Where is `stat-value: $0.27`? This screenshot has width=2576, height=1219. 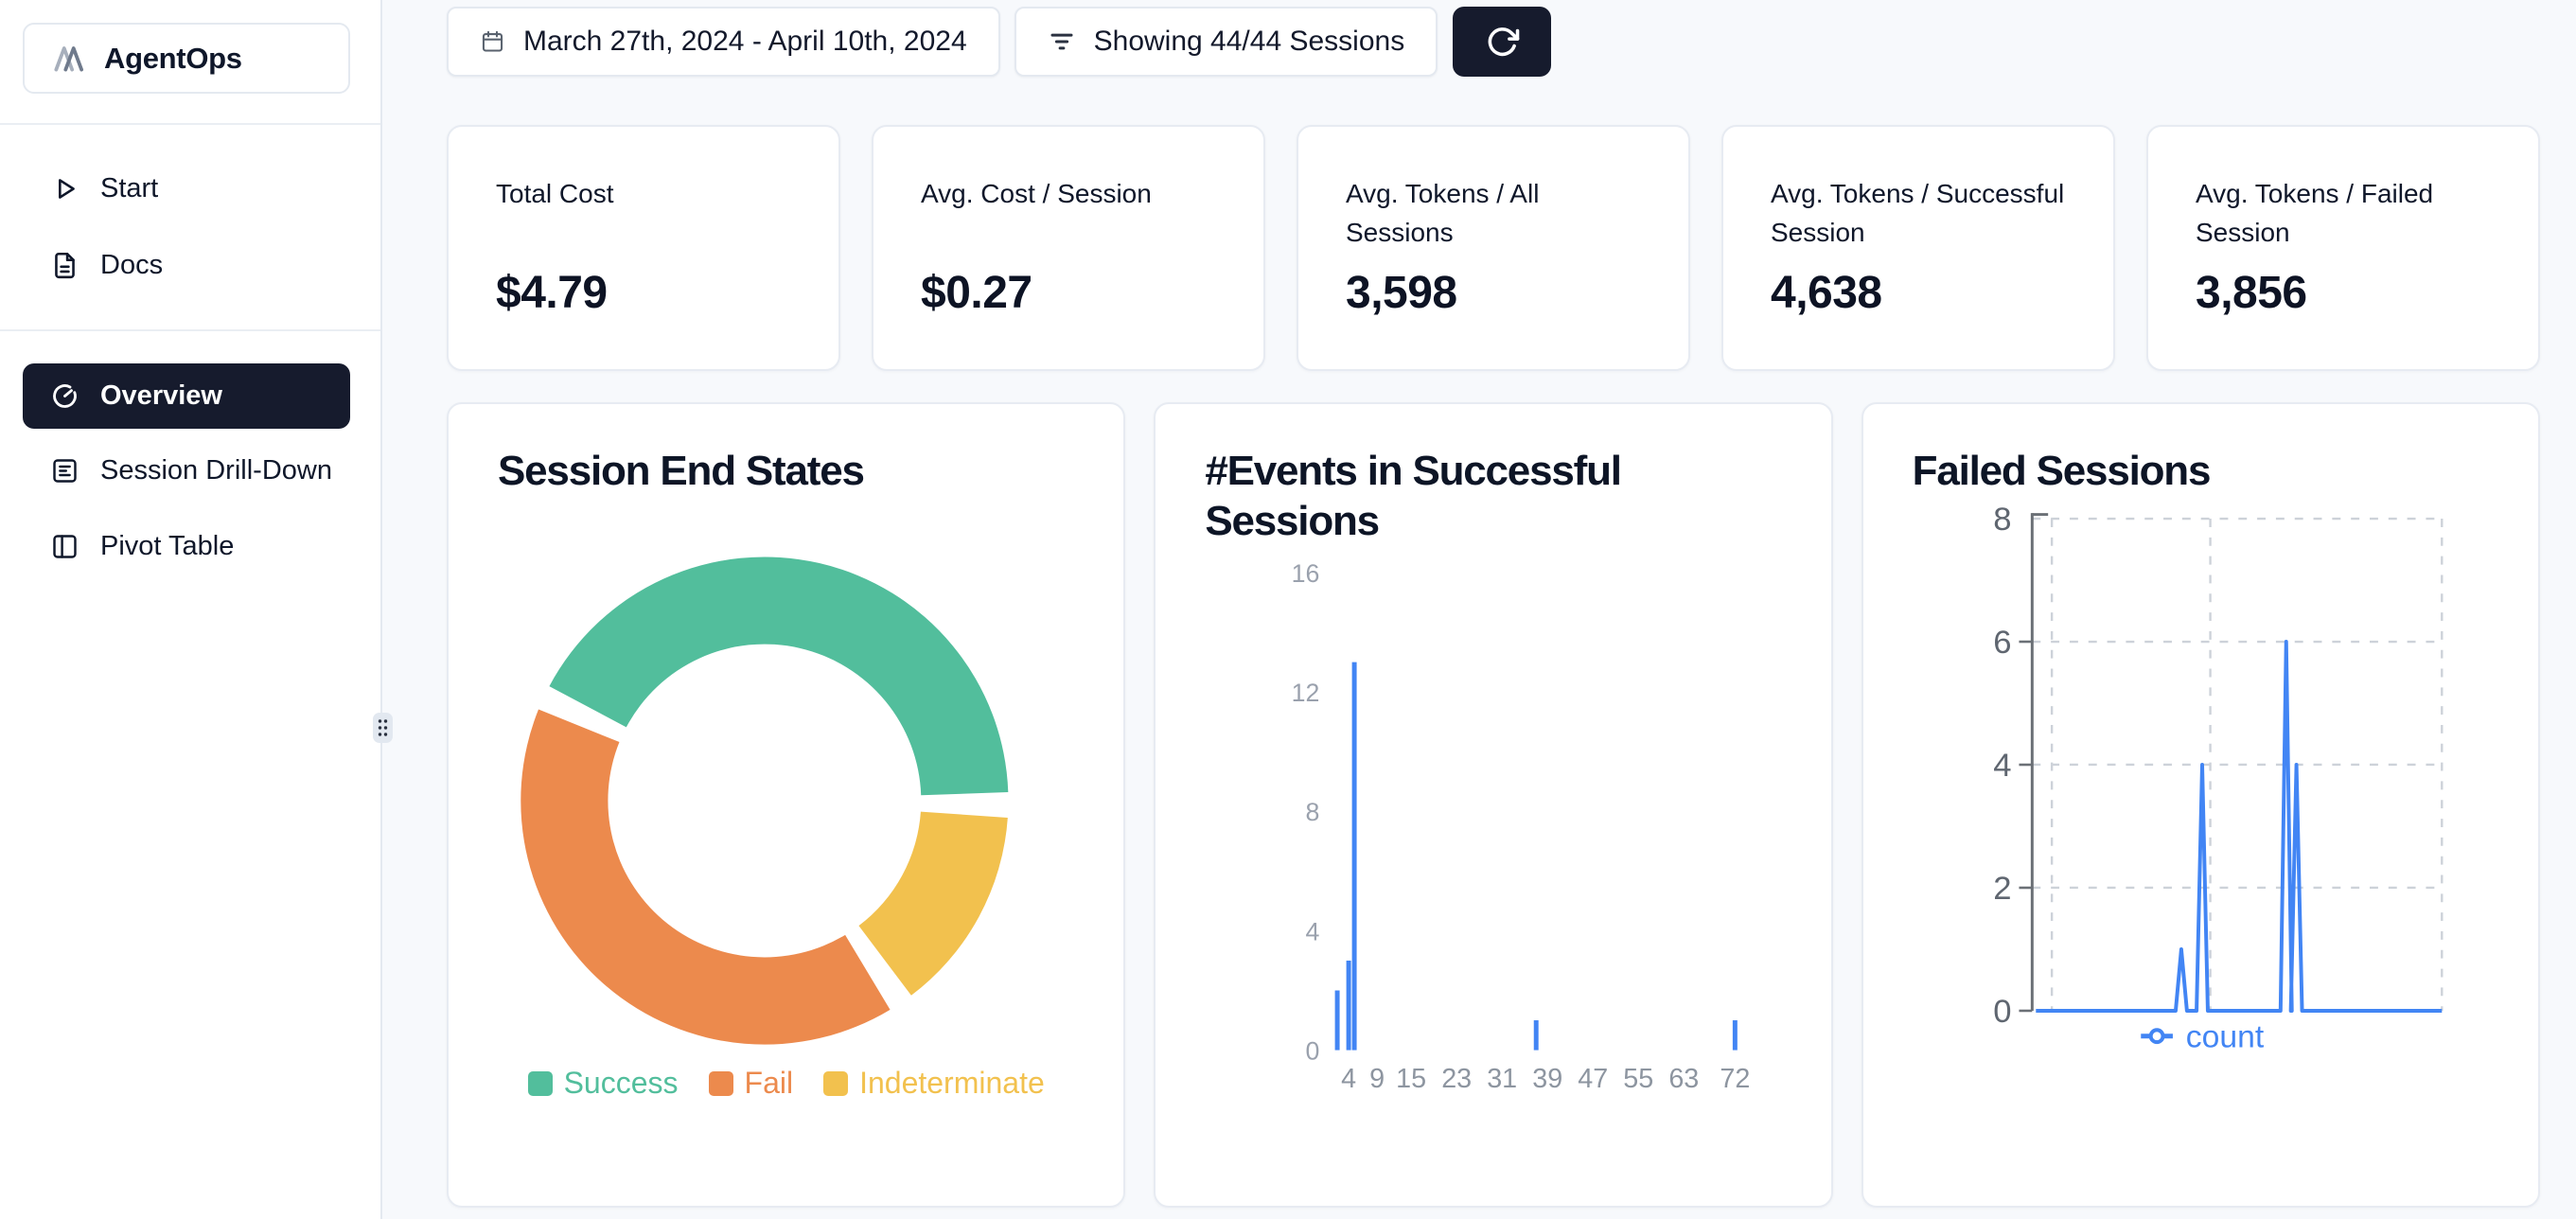
stat-value: $0.27 is located at coordinates (976, 293).